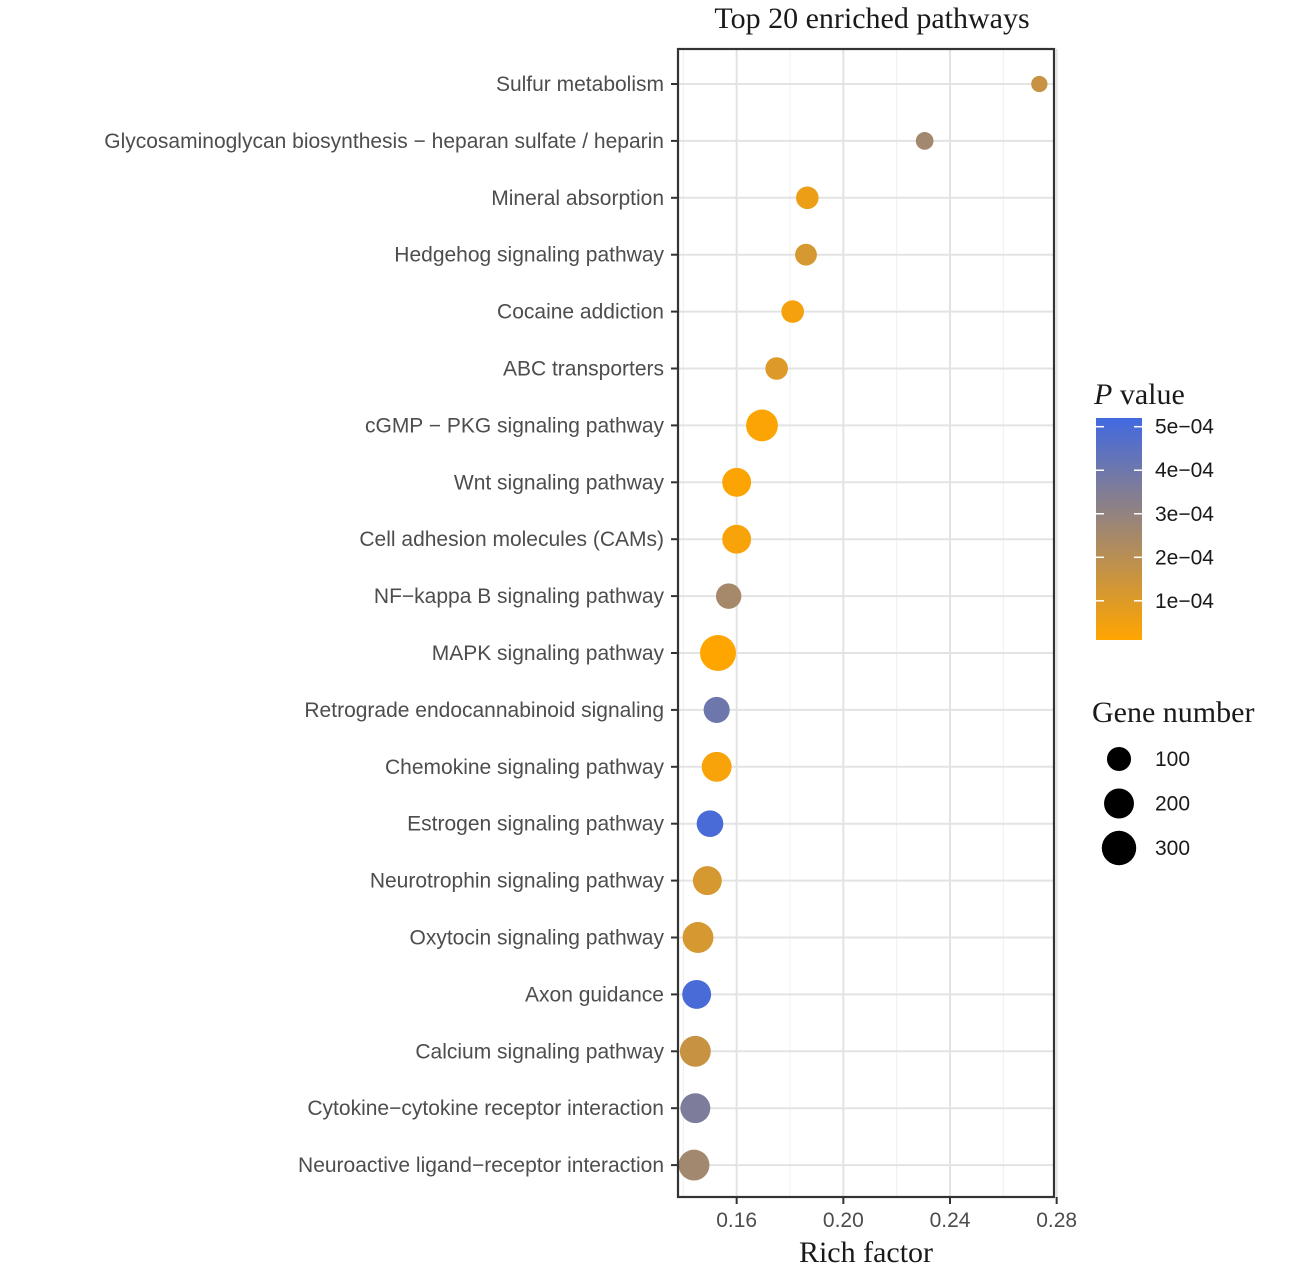 The image size is (1295, 1269). What do you see at coordinates (1172, 848) in the screenshot?
I see `size-legend-label: 300` at bounding box center [1172, 848].